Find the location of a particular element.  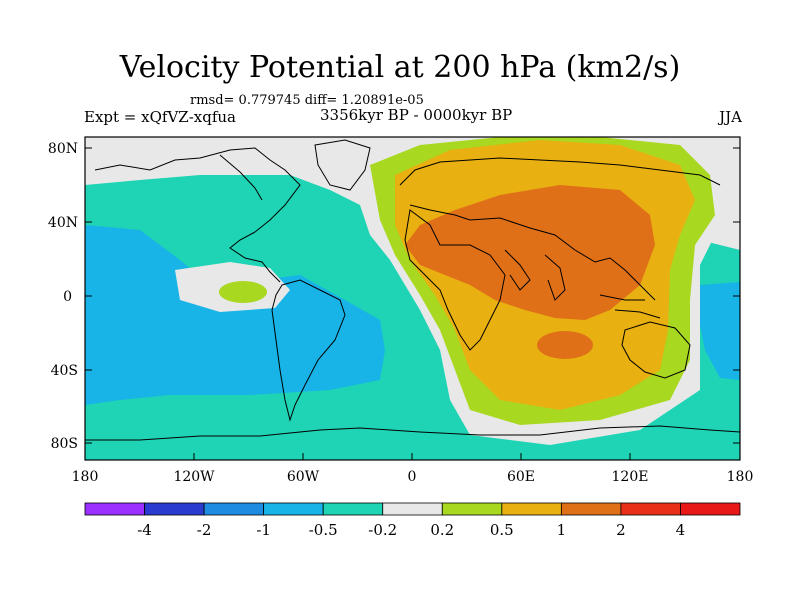

x-tick-label: 0 is located at coordinates (412, 477).